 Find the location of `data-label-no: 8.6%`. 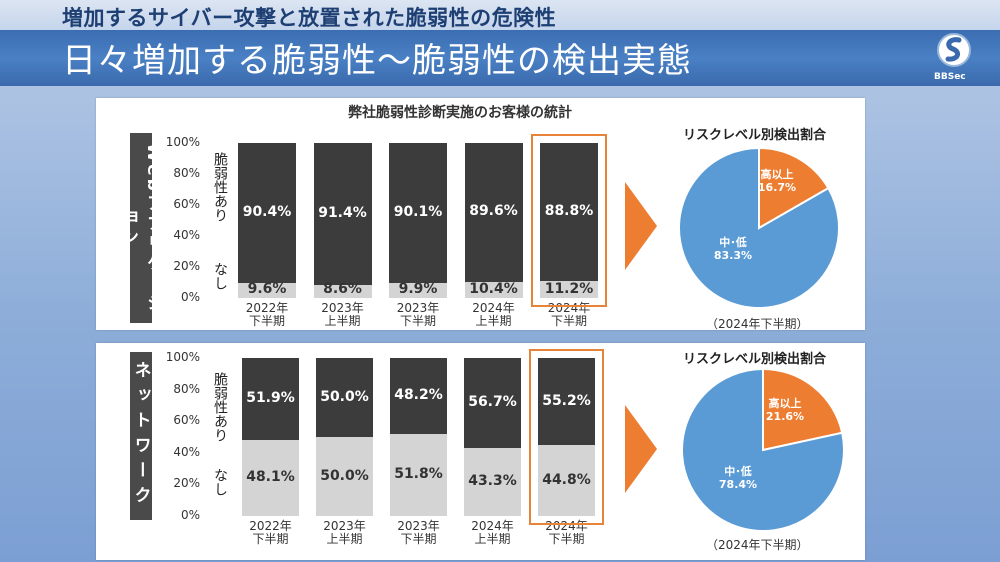

data-label-no: 8.6% is located at coordinates (342, 289).